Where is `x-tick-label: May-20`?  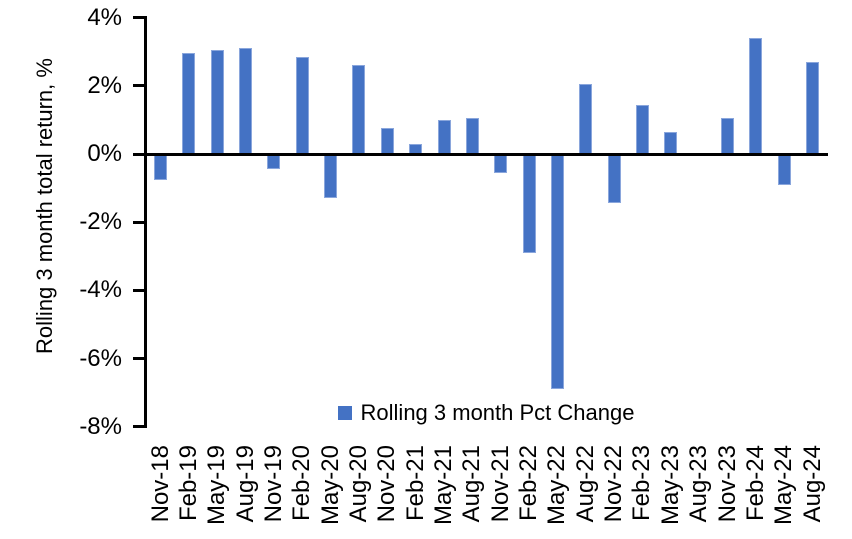
x-tick-label: May-20 is located at coordinates (330, 485).